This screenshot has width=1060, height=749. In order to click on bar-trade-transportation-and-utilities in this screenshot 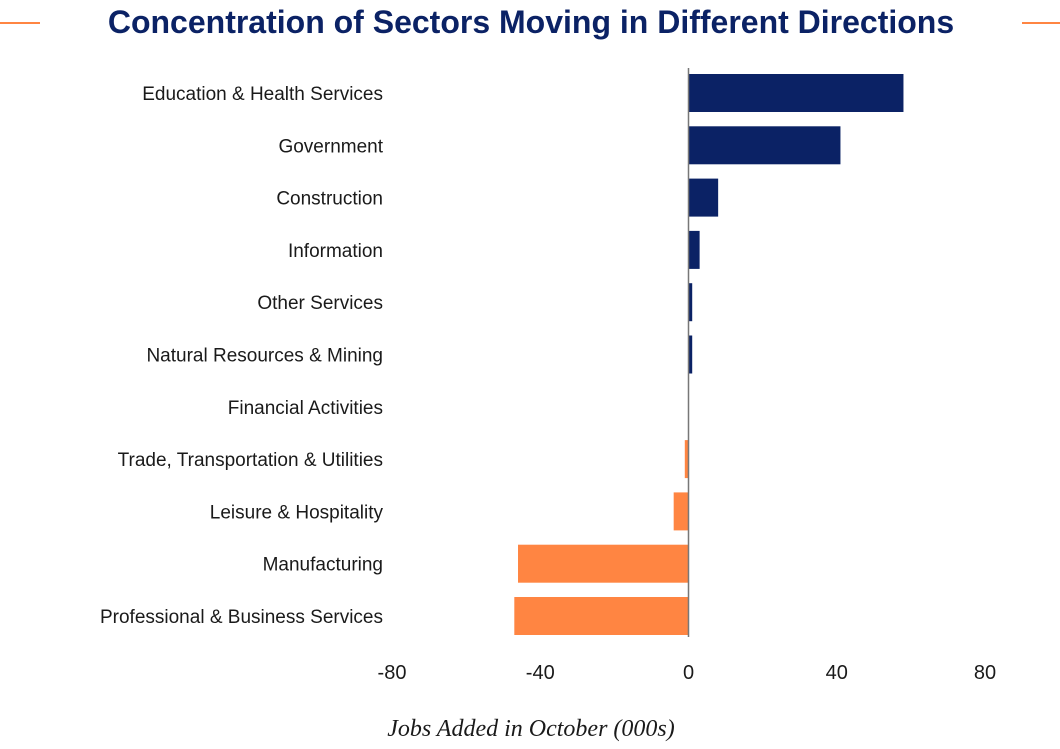, I will do `click(686, 459)`.